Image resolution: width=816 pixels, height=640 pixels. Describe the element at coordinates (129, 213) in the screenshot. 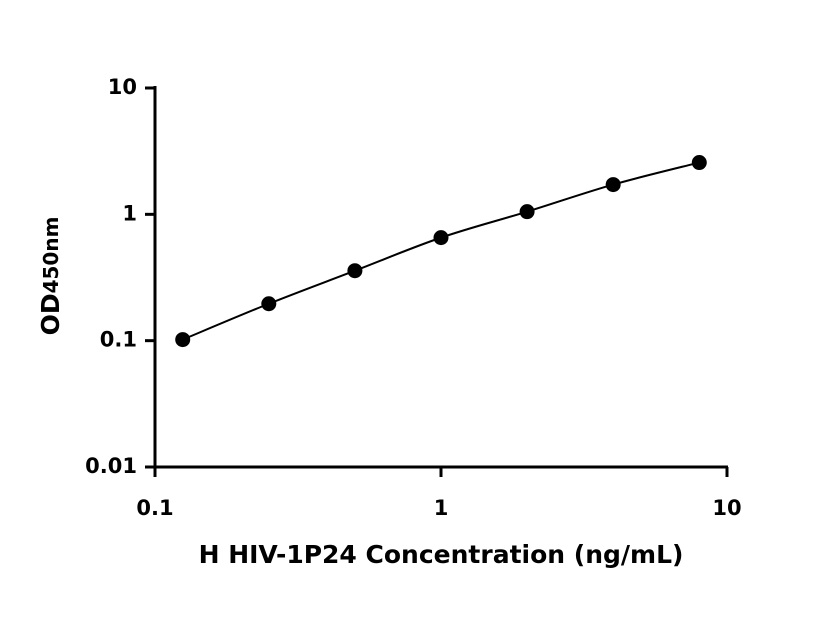

I see `y-tick-label: 1` at that location.